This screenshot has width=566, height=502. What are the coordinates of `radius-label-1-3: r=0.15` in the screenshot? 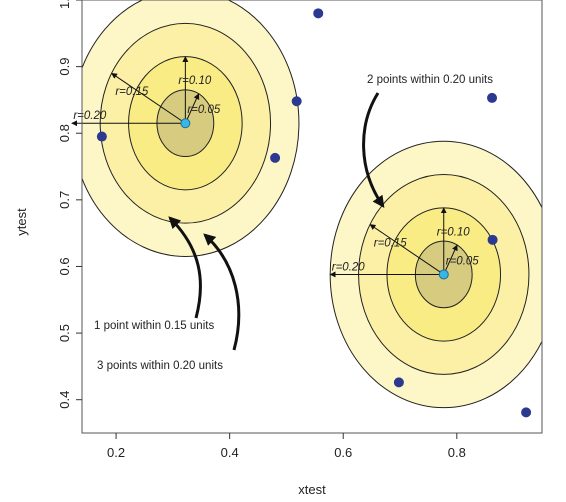 It's located at (132, 92).